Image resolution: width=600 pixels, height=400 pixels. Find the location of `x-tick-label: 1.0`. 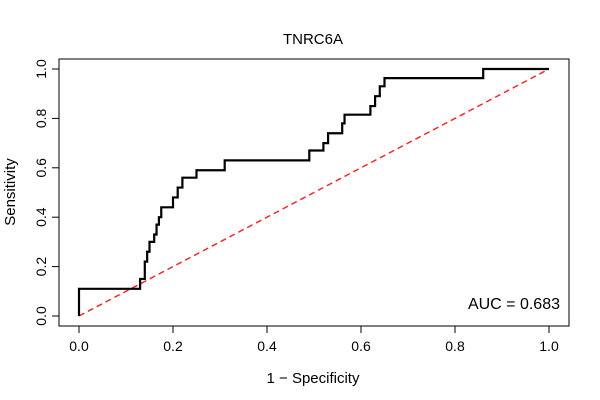

x-tick-label: 1.0 is located at coordinates (549, 346).